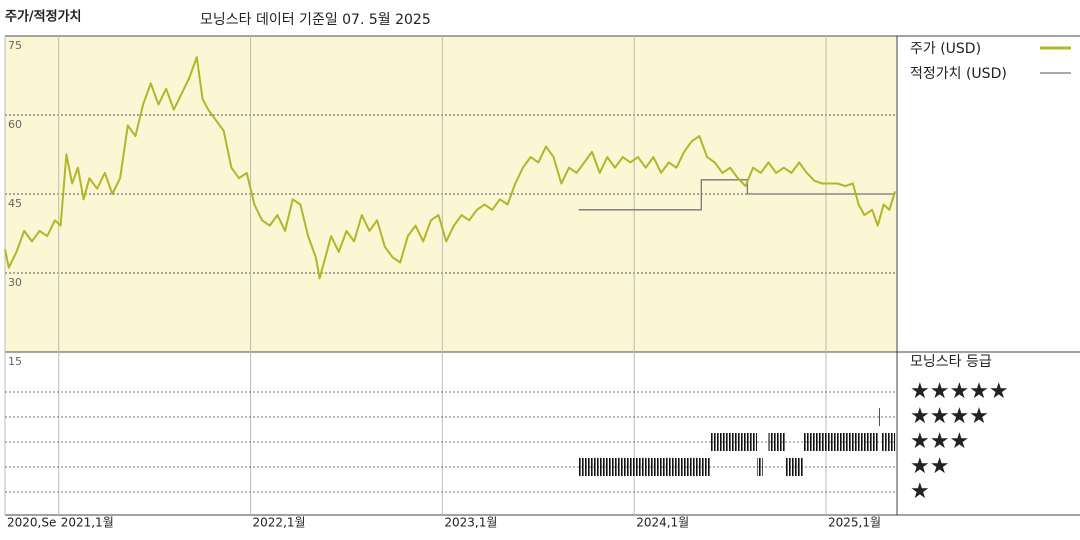 The height and width of the screenshot is (540, 1080). I want to click on x-tick-label: 2024,1월, so click(662, 523).